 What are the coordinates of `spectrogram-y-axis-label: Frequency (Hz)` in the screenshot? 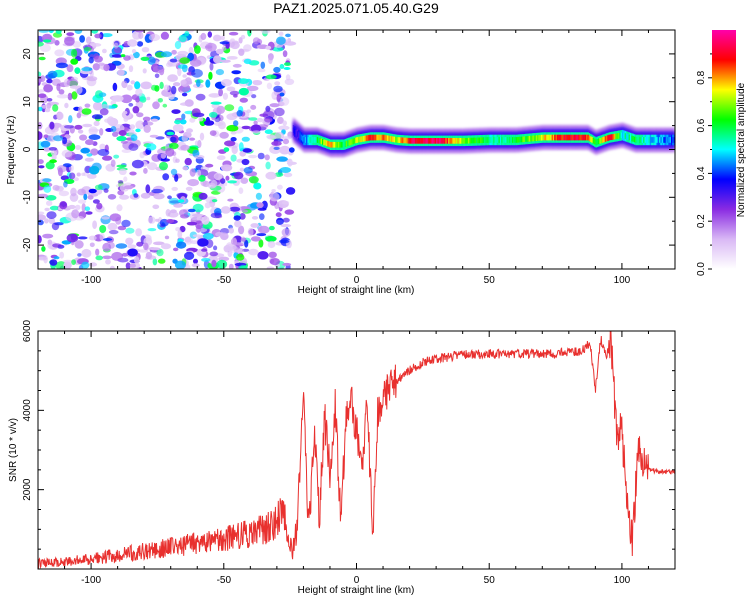 It's located at (11, 150).